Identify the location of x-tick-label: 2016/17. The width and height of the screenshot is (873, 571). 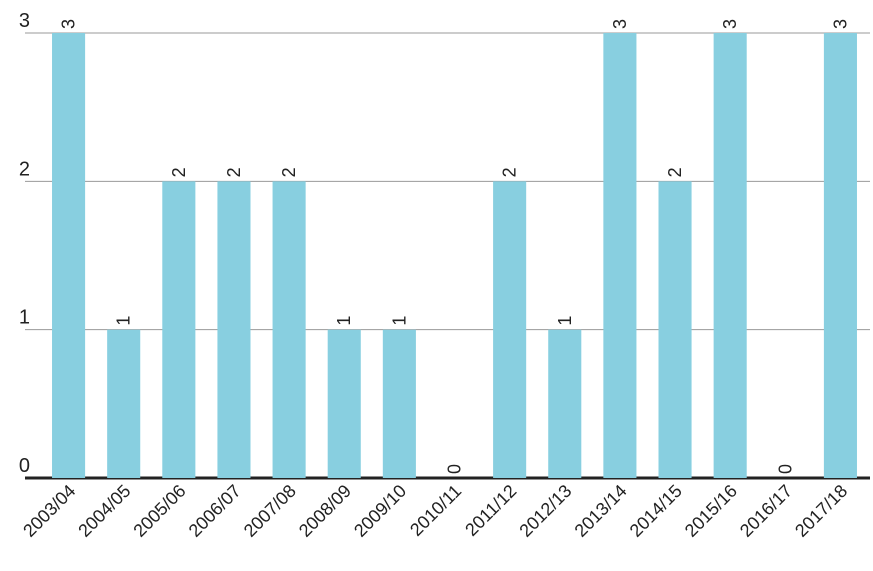
(766, 511).